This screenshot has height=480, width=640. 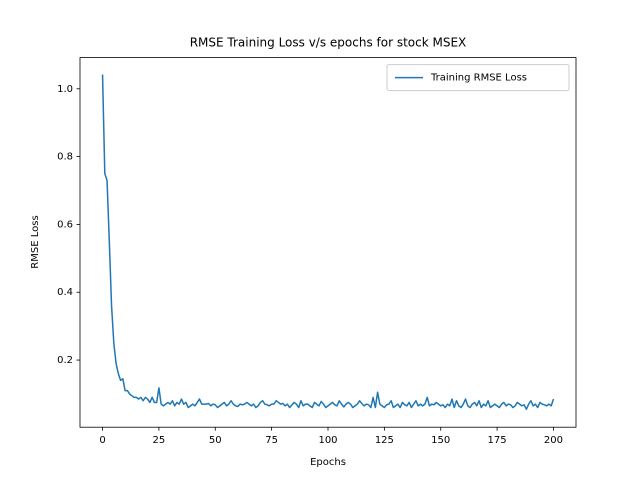 I want to click on x-tick-label: 50, so click(x=215, y=440).